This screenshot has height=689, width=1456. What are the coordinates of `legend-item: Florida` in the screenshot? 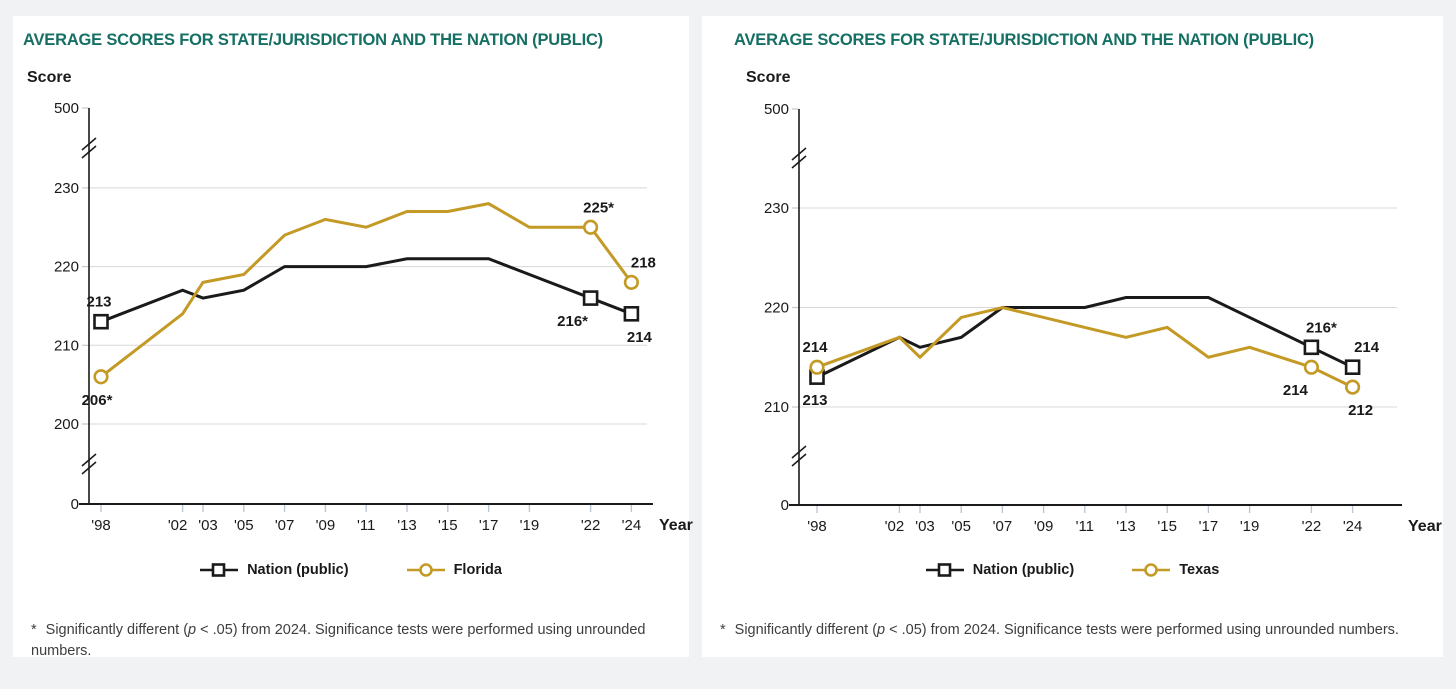 It's located at (454, 570).